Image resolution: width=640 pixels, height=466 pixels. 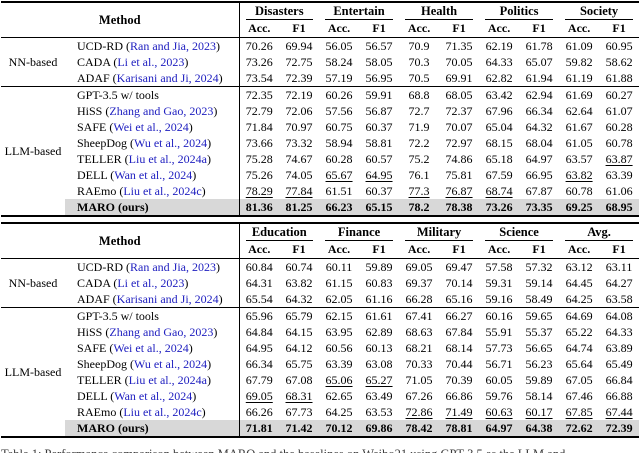 What do you see at coordinates (499, 127) in the screenshot?
I see `value-cell: 65.04` at bounding box center [499, 127].